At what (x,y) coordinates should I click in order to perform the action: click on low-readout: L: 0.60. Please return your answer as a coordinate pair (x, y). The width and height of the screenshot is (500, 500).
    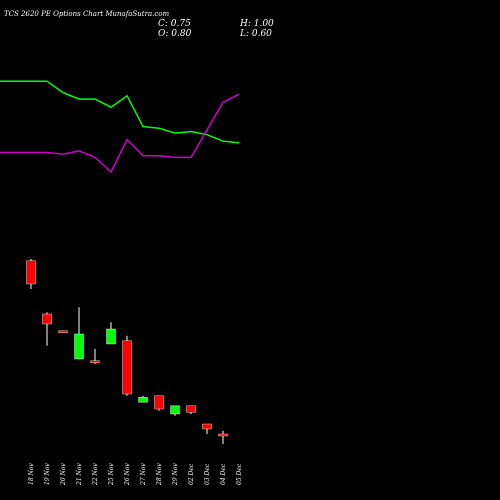
    Looking at the image, I should click on (256, 34).